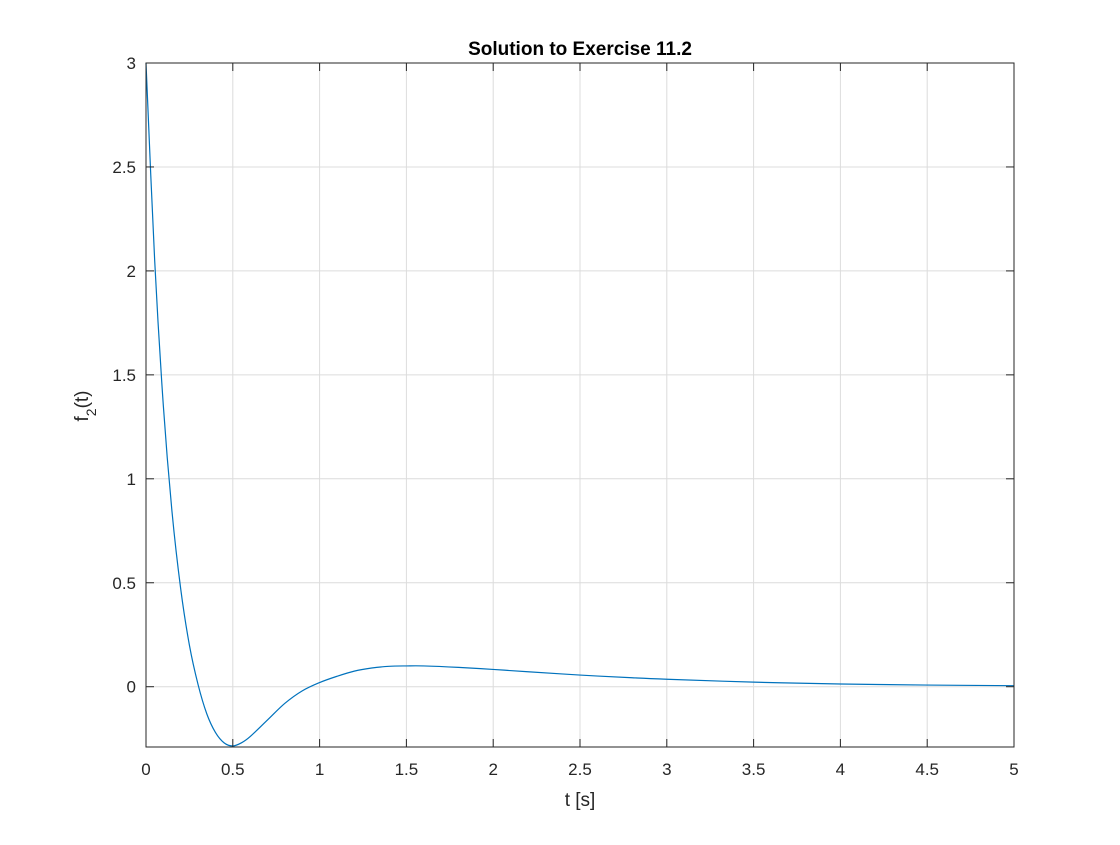  I want to click on y-axis-label-main: f, so click(82, 419).